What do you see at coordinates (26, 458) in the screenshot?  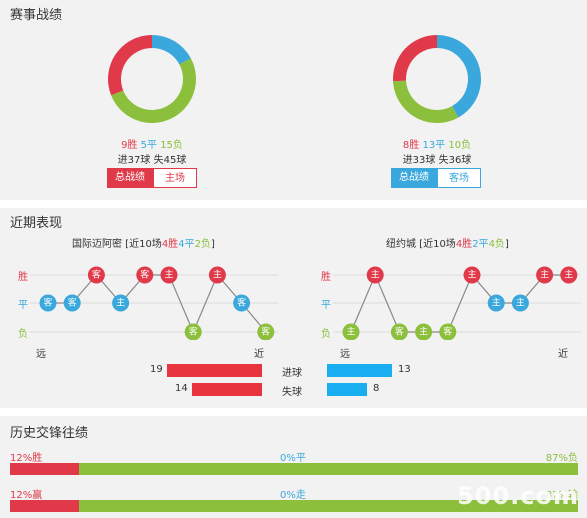 I see `history-win-pct: 12%胜` at bounding box center [26, 458].